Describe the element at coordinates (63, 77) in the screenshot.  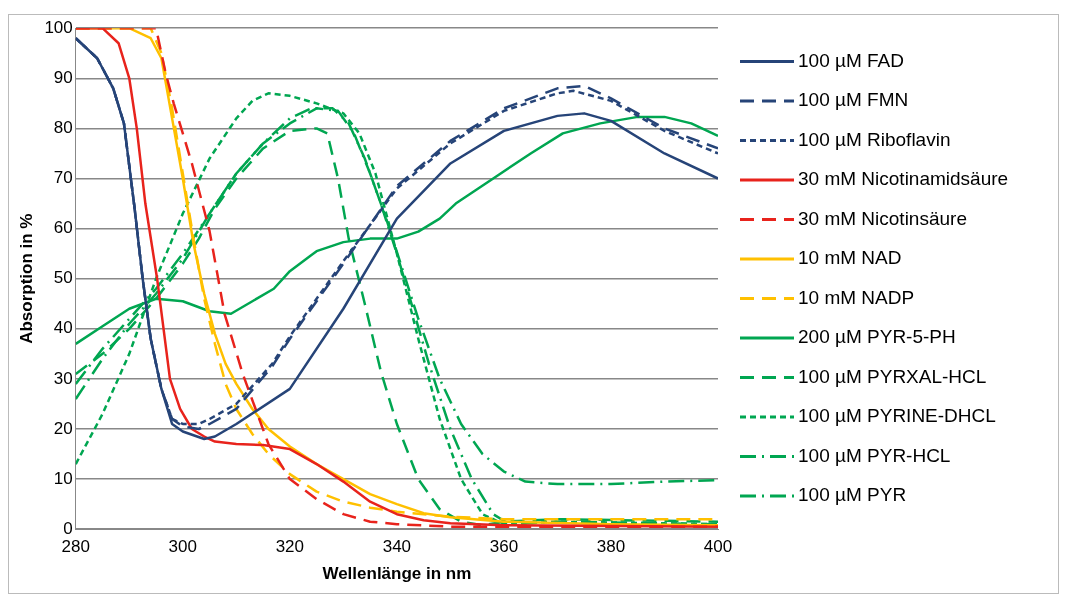
I see `y-tick-label: 90` at that location.